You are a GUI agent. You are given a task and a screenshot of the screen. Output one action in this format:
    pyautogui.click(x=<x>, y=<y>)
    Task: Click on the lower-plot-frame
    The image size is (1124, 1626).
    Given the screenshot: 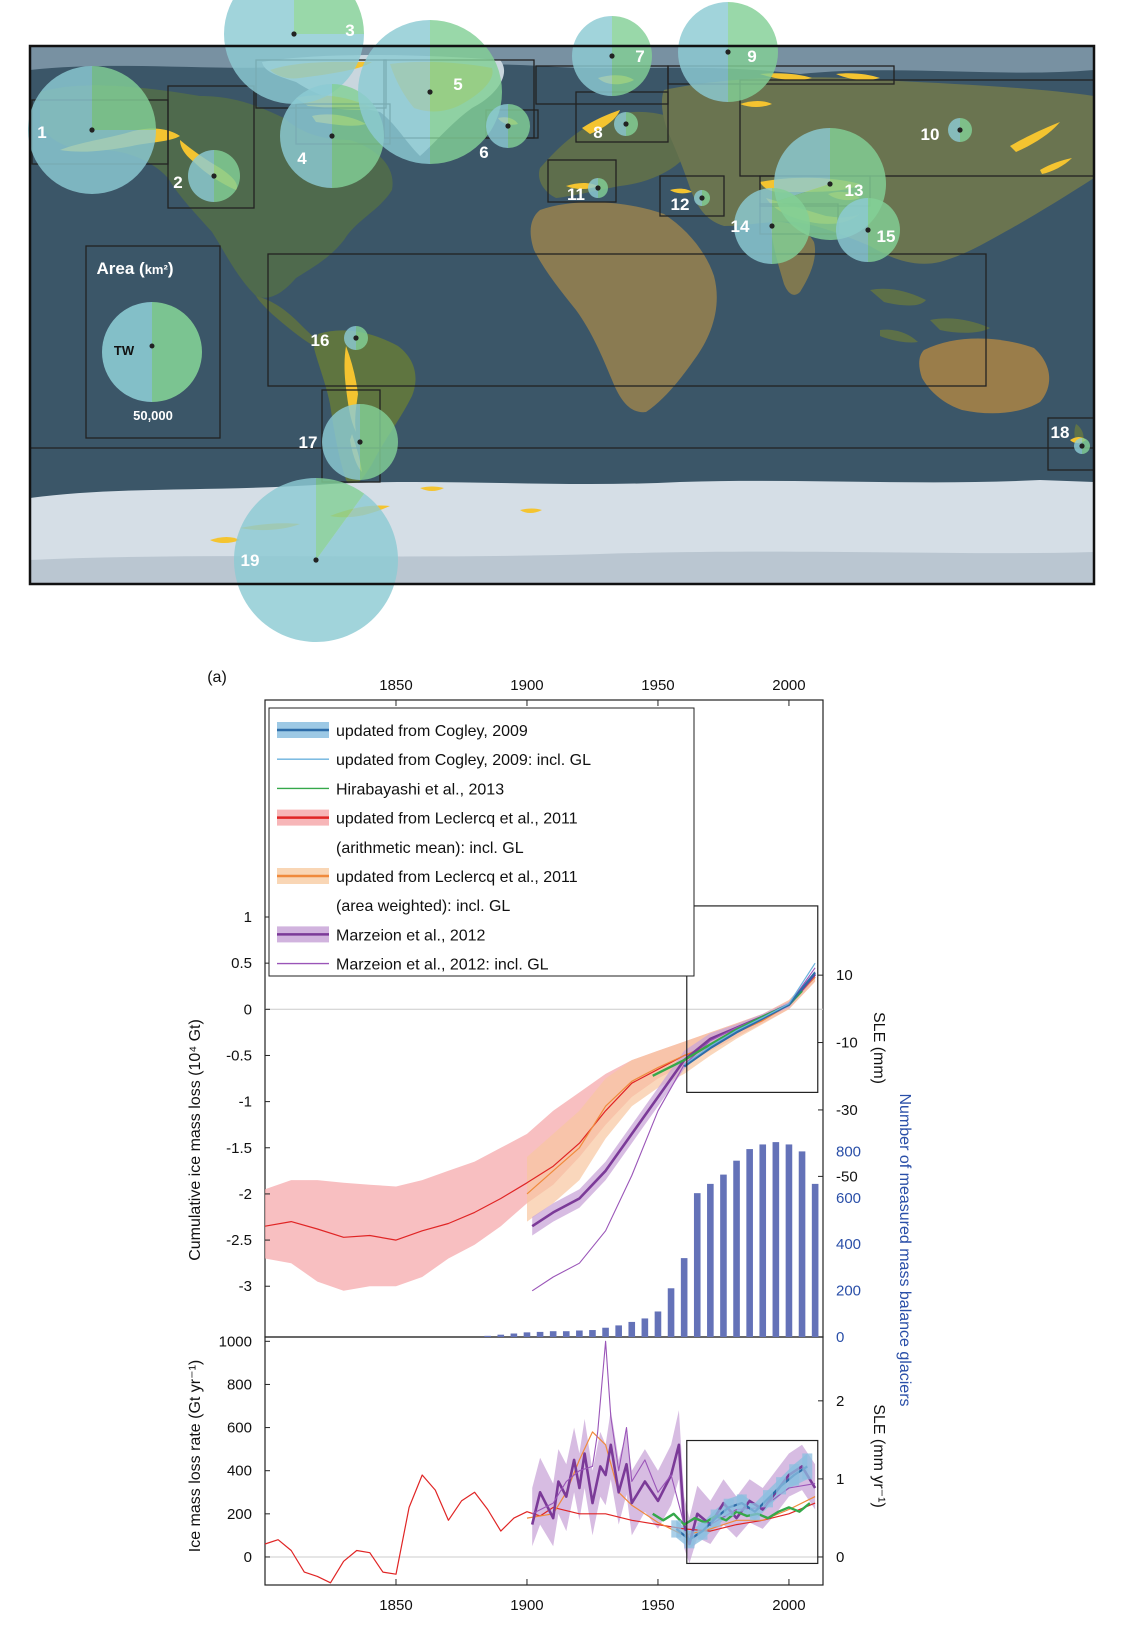 What is the action you would take?
    pyautogui.click(x=544, y=1461)
    